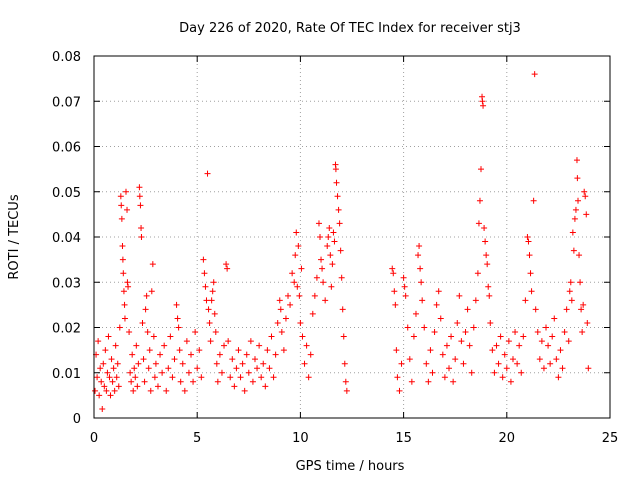 Image resolution: width=640 pixels, height=480 pixels. Describe the element at coordinates (300, 438) in the screenshot. I see `x-tick-label: 10` at that location.